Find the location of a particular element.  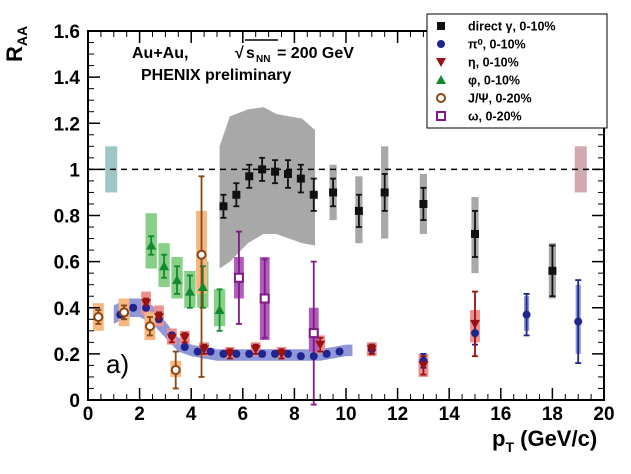

y-tick-label: 0.8 is located at coordinates (67, 217).